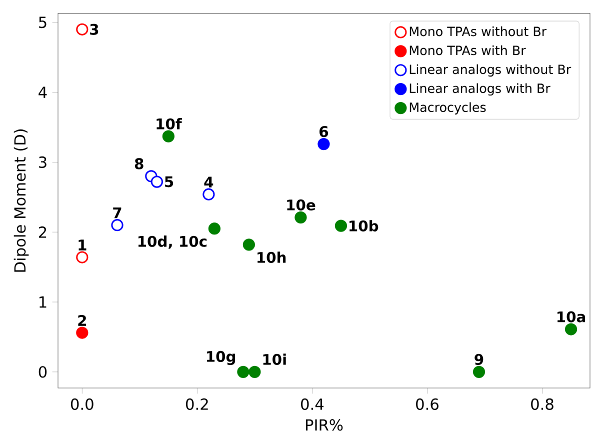 Image resolution: width=592 pixels, height=438 pixels. What do you see at coordinates (301, 204) in the screenshot?
I see `annotation: 10e` at bounding box center [301, 204].